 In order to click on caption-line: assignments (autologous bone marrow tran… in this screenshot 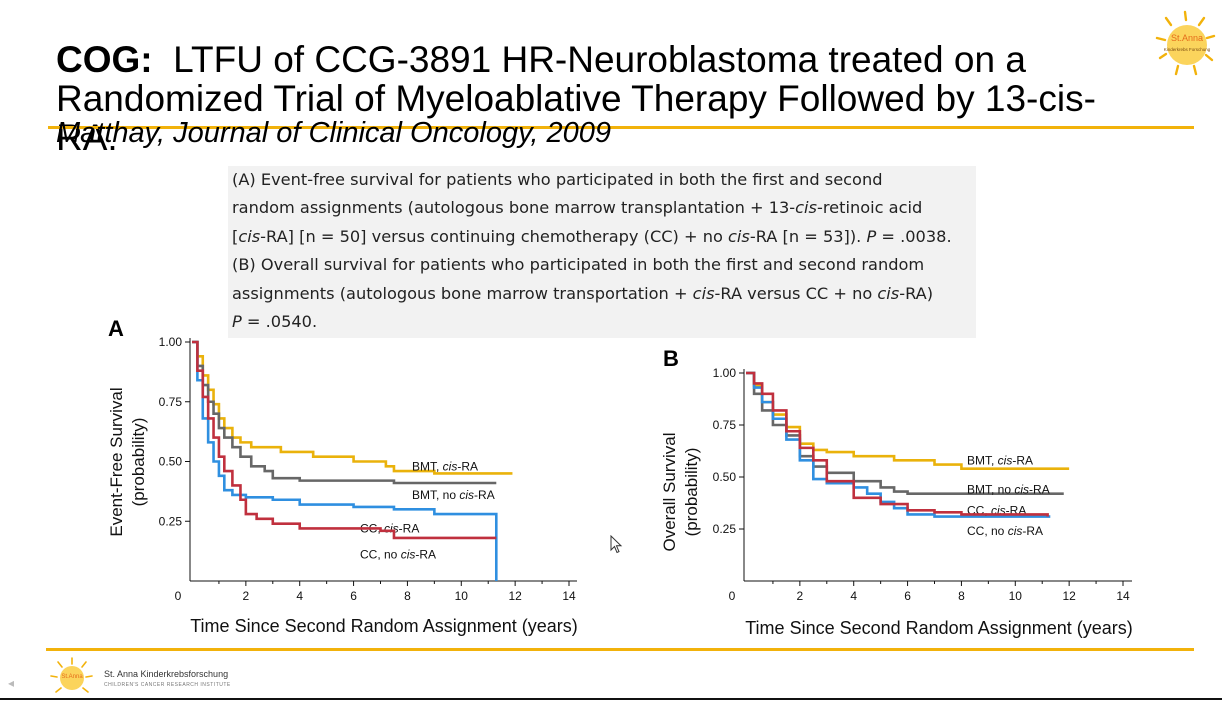, I will do `click(583, 293)`.